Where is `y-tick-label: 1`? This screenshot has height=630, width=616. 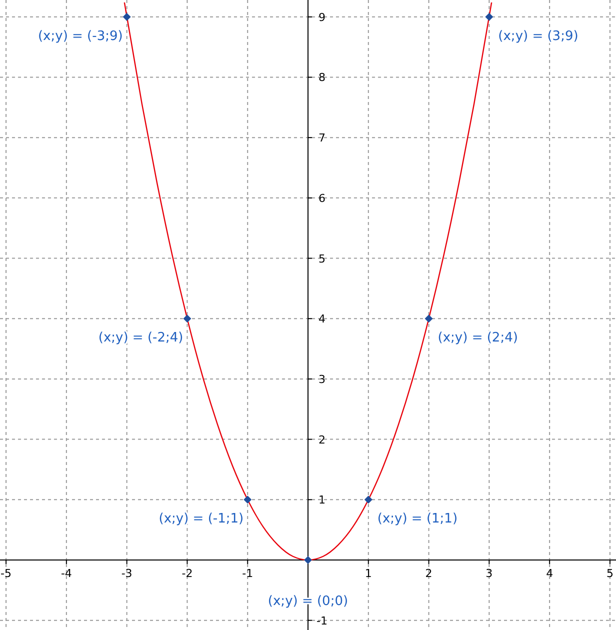 y-tick-label: 1 is located at coordinates (322, 500).